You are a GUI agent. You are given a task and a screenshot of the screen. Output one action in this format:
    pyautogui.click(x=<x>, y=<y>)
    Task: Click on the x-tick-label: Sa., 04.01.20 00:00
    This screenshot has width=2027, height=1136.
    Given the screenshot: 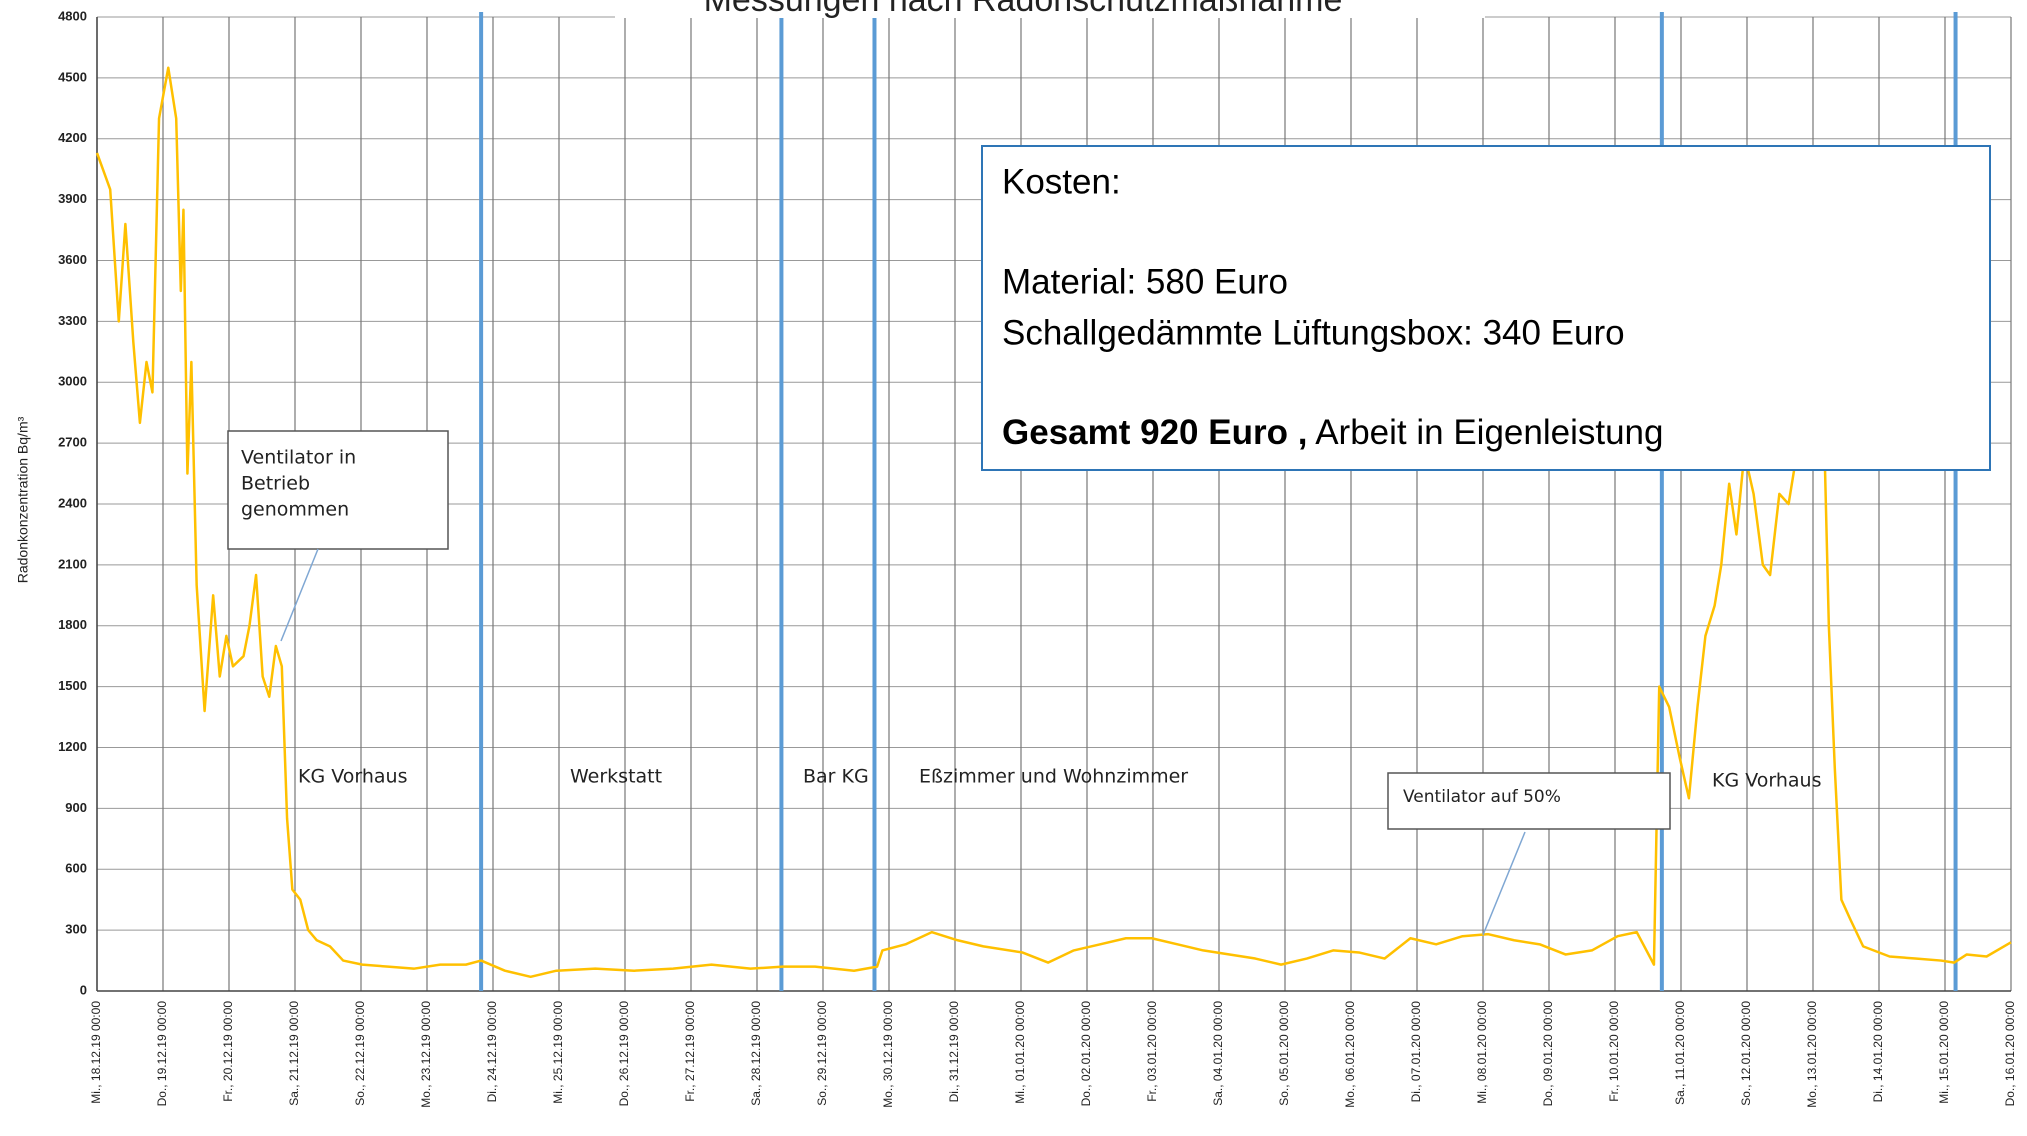 What is the action you would take?
    pyautogui.click(x=1218, y=1053)
    